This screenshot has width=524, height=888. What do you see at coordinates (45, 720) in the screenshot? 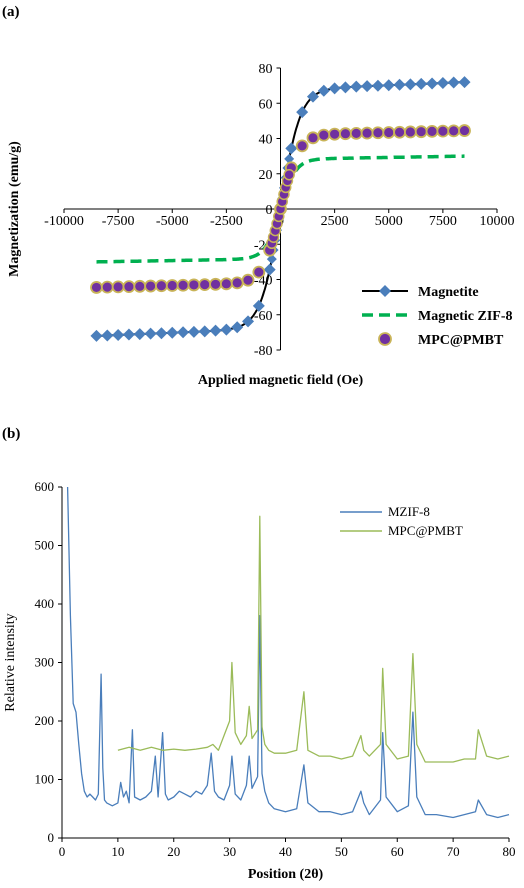
I see `y-tick-label: 200` at bounding box center [45, 720].